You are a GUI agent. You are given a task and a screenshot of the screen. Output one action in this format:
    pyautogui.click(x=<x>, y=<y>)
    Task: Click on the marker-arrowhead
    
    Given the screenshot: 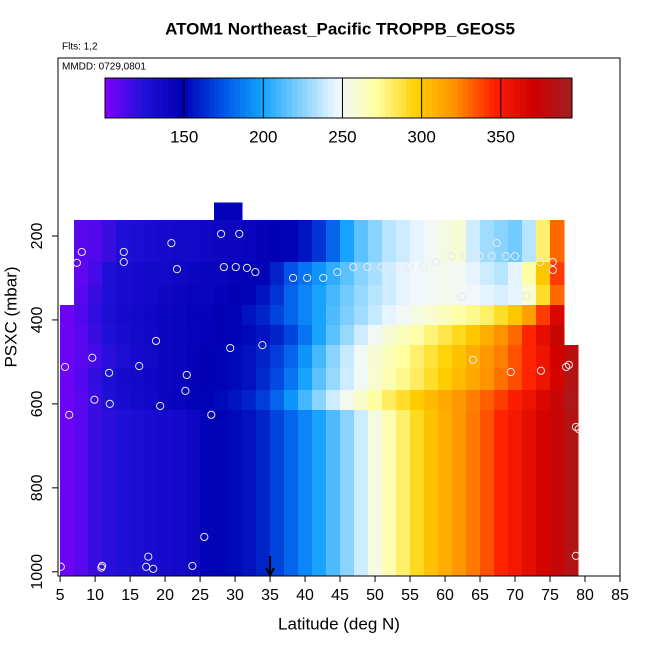 What is the action you would take?
    pyautogui.click(x=270, y=572)
    